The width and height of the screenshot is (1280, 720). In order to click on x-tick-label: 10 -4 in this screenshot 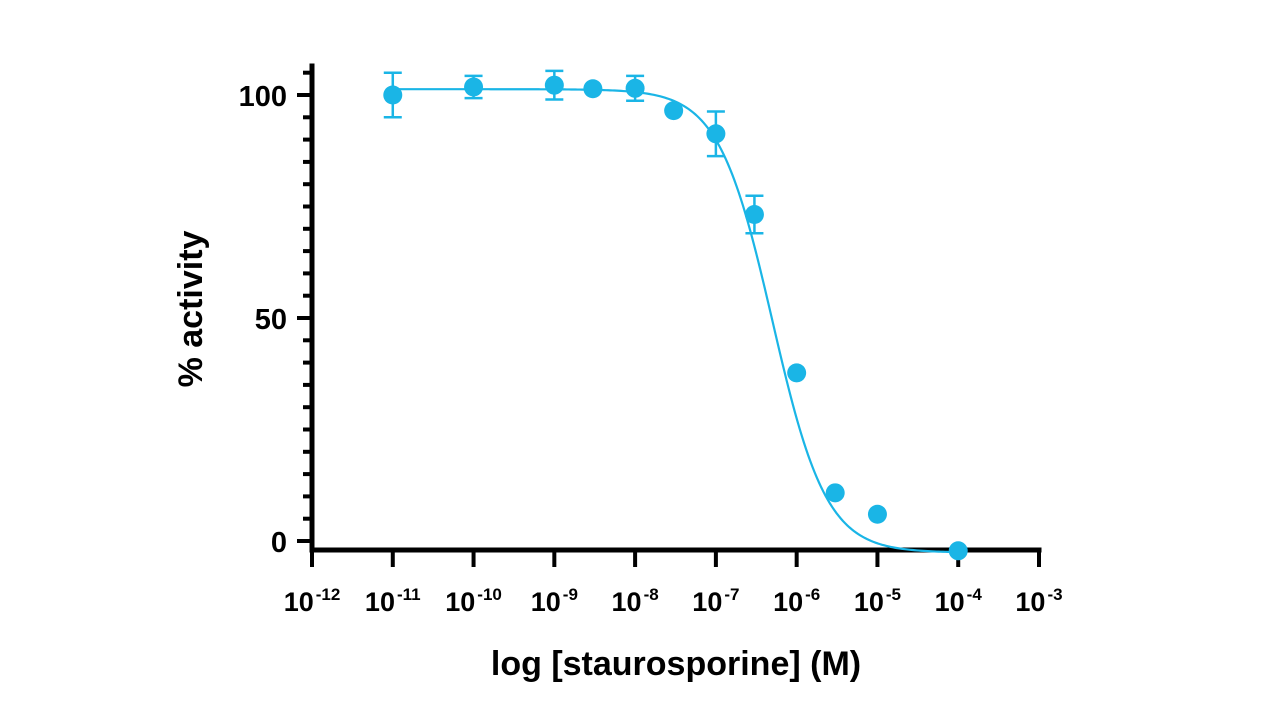, I will do `click(959, 601)`.